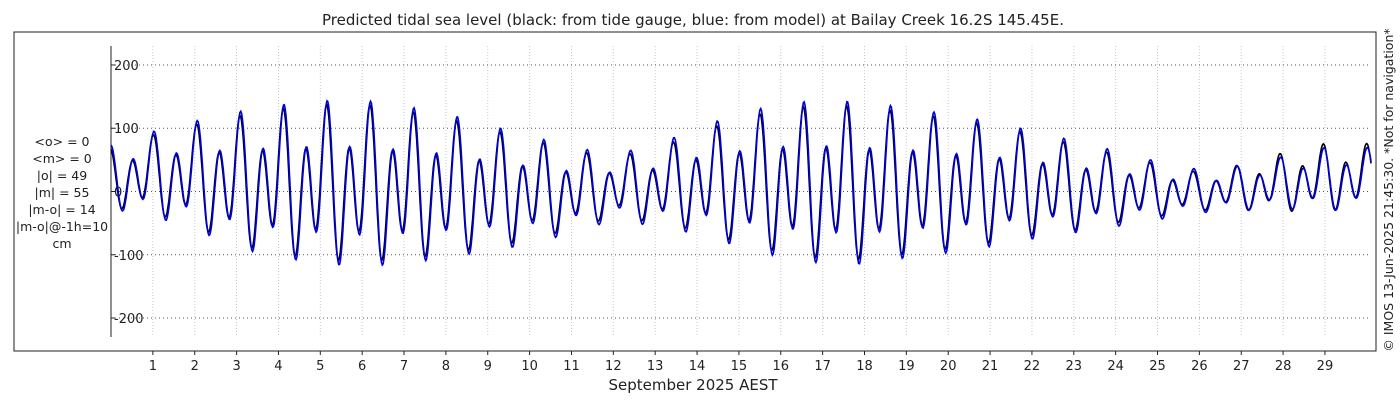  What do you see at coordinates (62, 226) in the screenshot?
I see `stat-abs-diff-lag: |m-o|@-1h=10` at bounding box center [62, 226].